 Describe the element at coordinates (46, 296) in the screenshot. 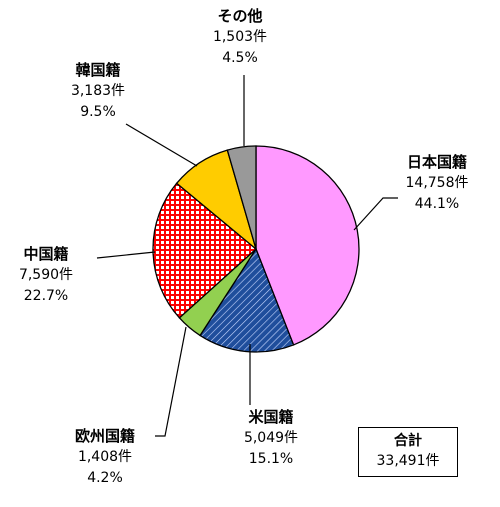

I see `slice-percent: 22.7%` at that location.